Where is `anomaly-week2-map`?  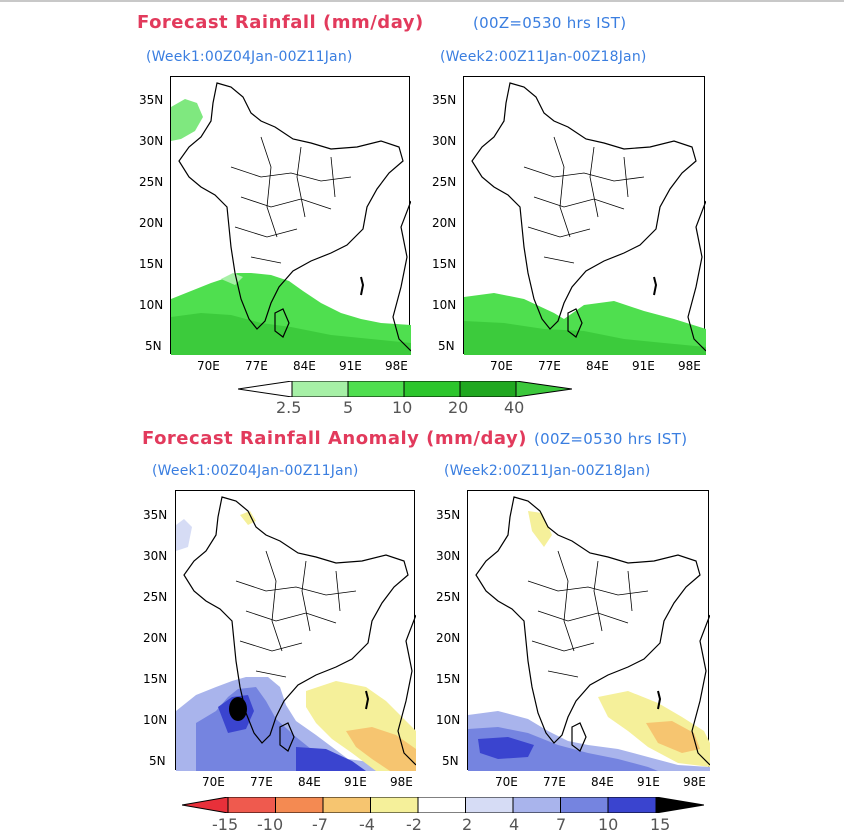 anomaly-week2-map is located at coordinates (588, 630).